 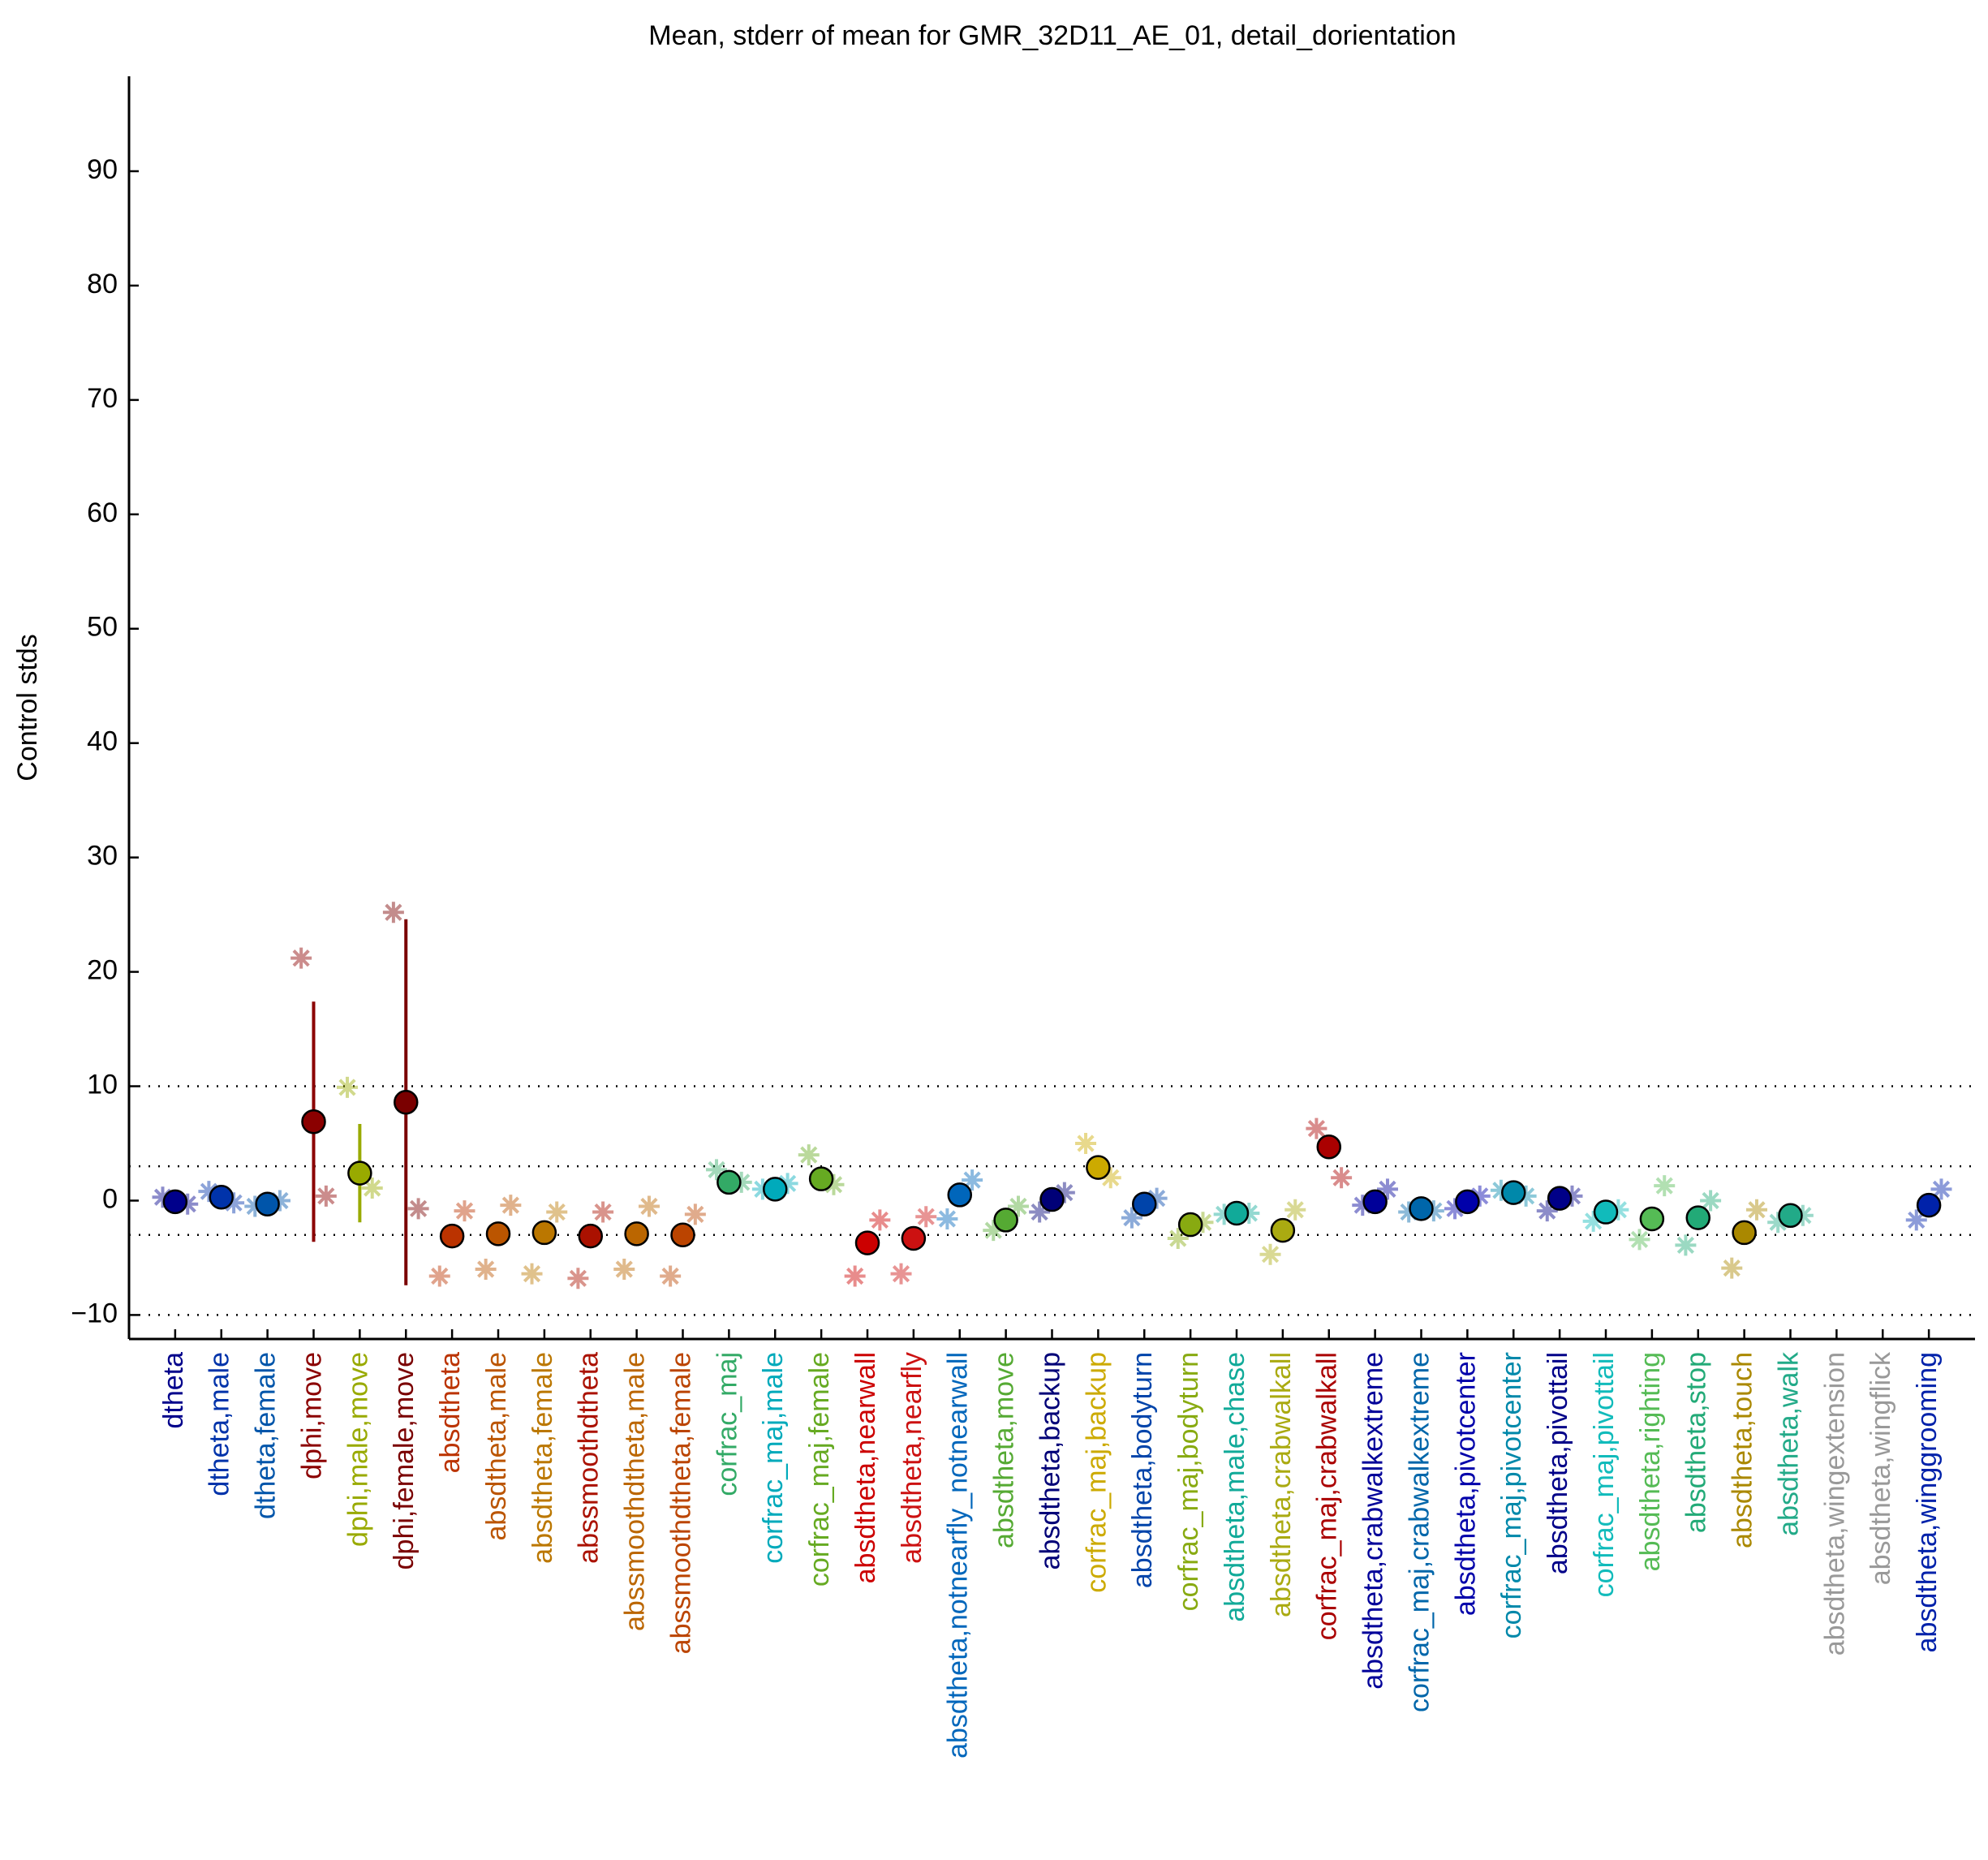 What do you see at coordinates (1880, 1468) in the screenshot?
I see `x-tick-label: absdtheta,wingflick` at bounding box center [1880, 1468].